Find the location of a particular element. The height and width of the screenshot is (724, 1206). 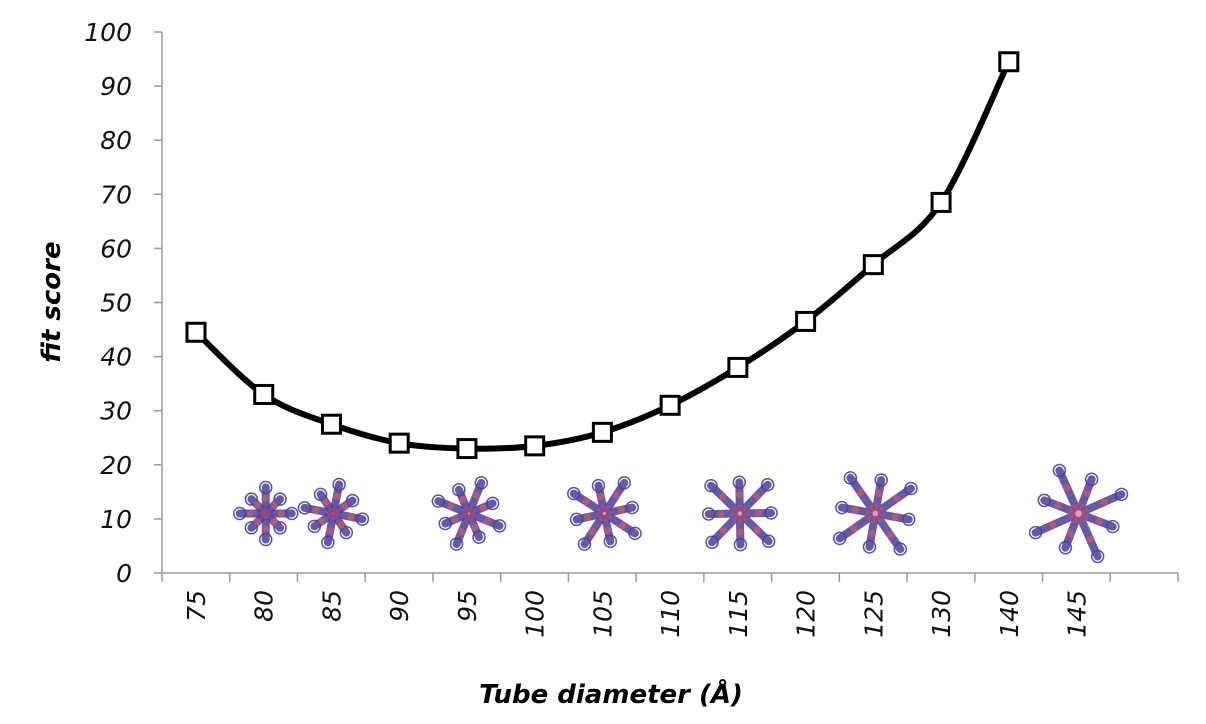

y-tick-label: 100 is located at coordinates (108, 32).